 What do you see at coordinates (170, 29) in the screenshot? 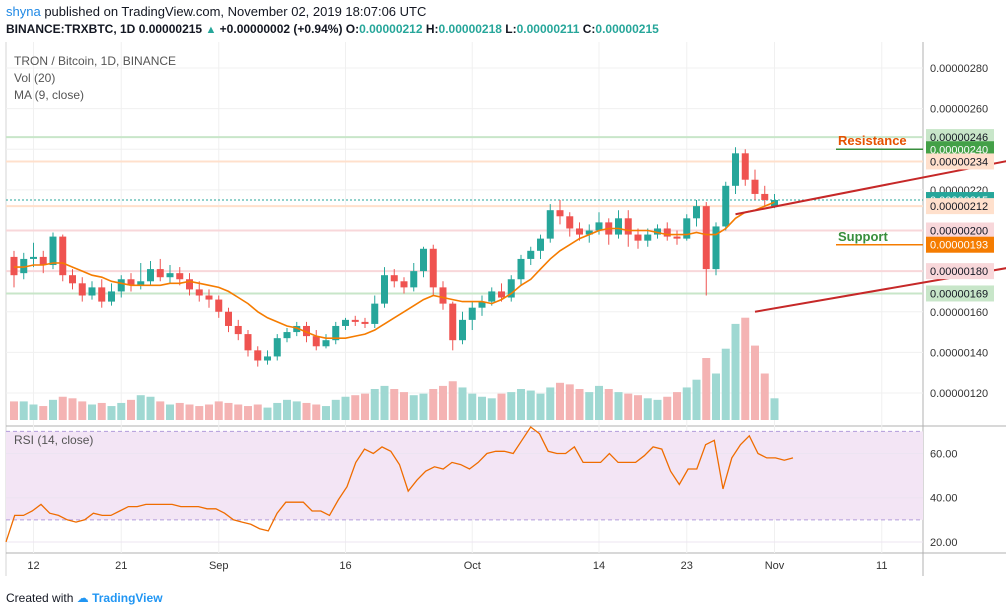
I see `last-price: 0.00000215` at bounding box center [170, 29].